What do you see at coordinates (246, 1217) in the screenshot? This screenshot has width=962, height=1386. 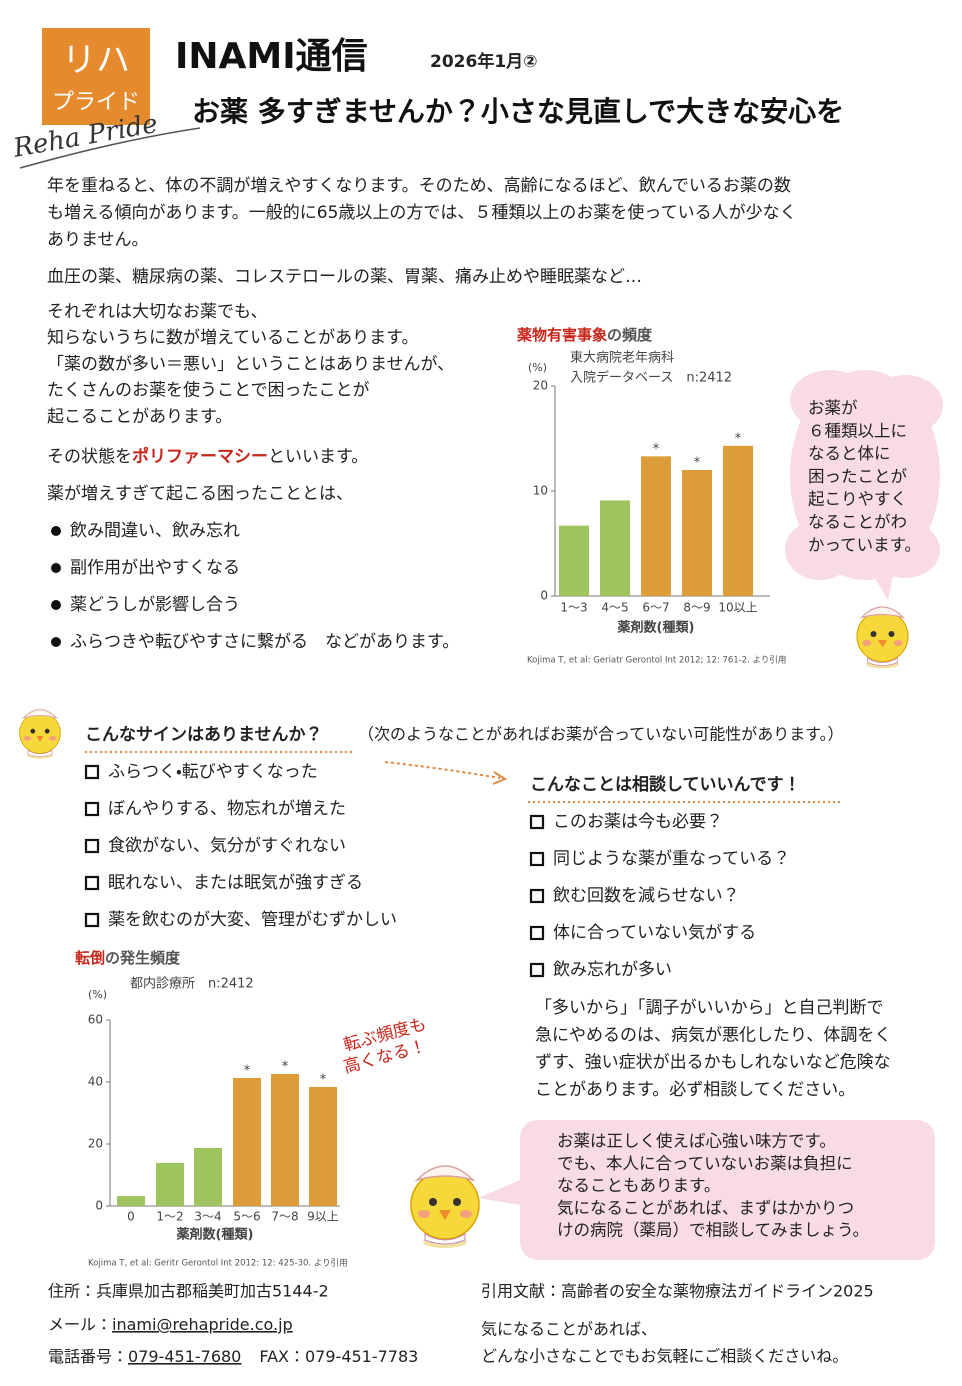 I see `x-tick-label: 5～6` at bounding box center [246, 1217].